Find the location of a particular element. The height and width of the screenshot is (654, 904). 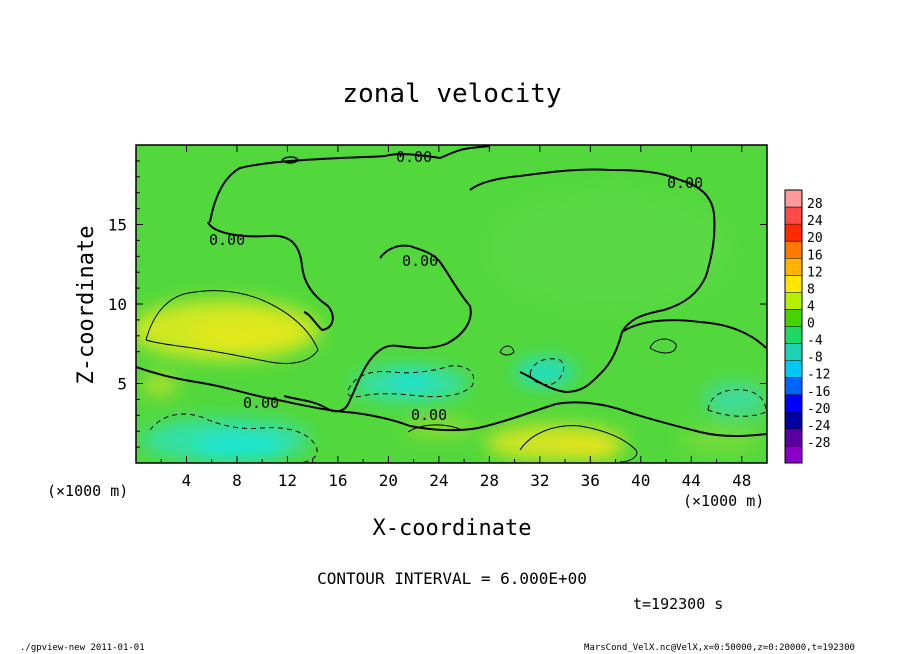

y-tick-label: 10 is located at coordinates (117, 304).